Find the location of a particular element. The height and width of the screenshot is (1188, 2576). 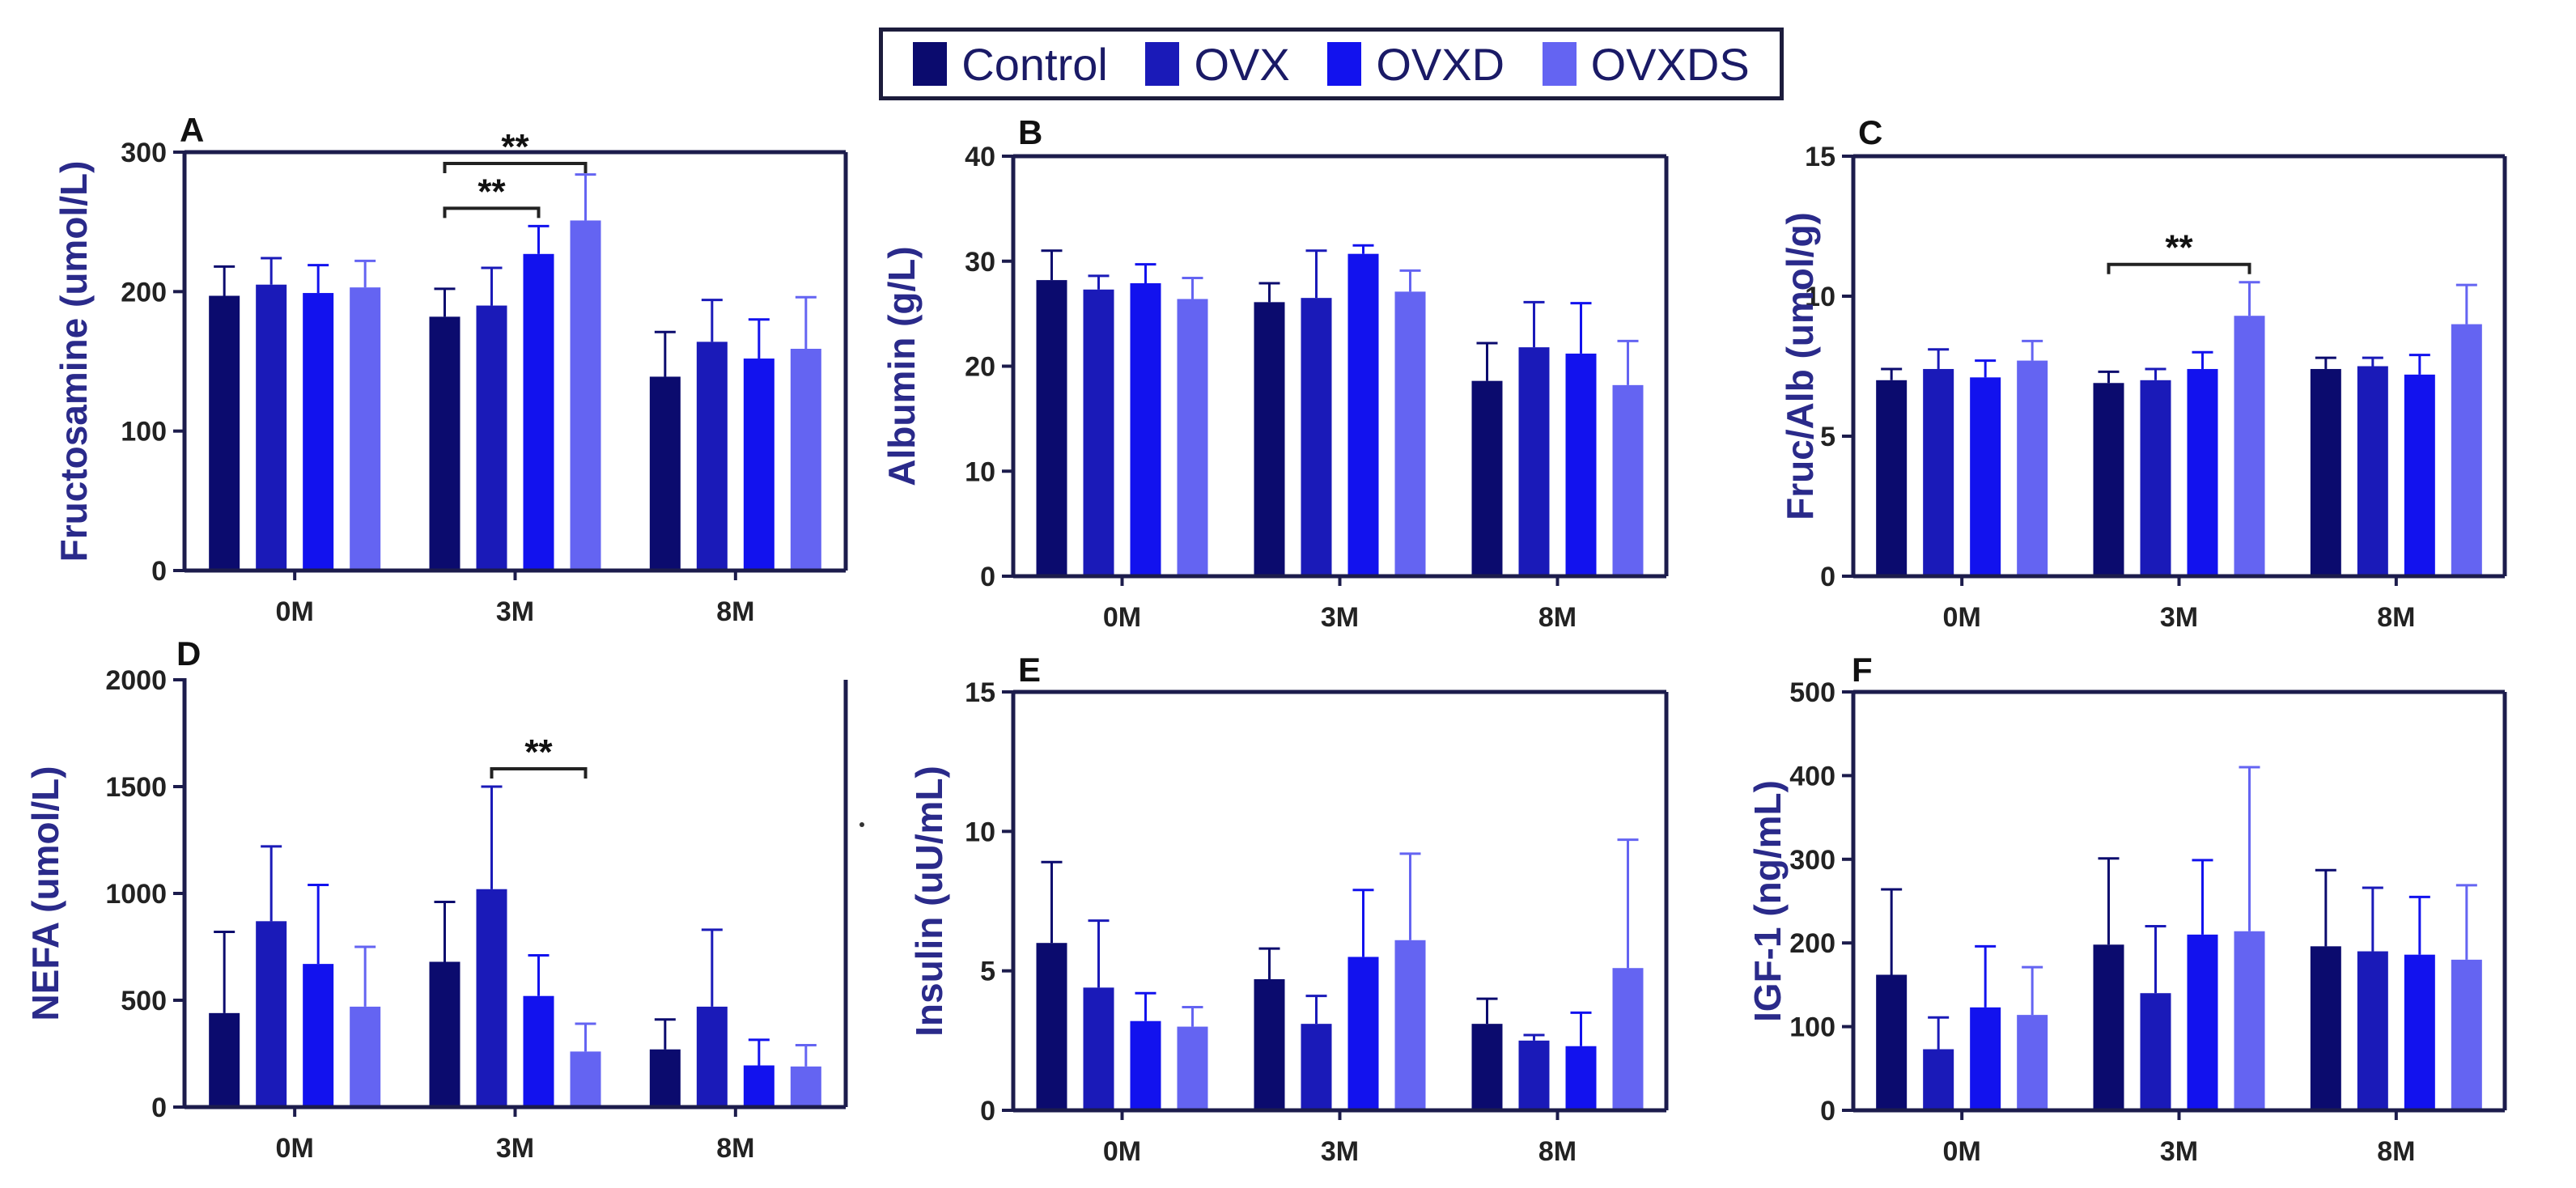

panel-d-bar-ovx-8m is located at coordinates (712, 1056).